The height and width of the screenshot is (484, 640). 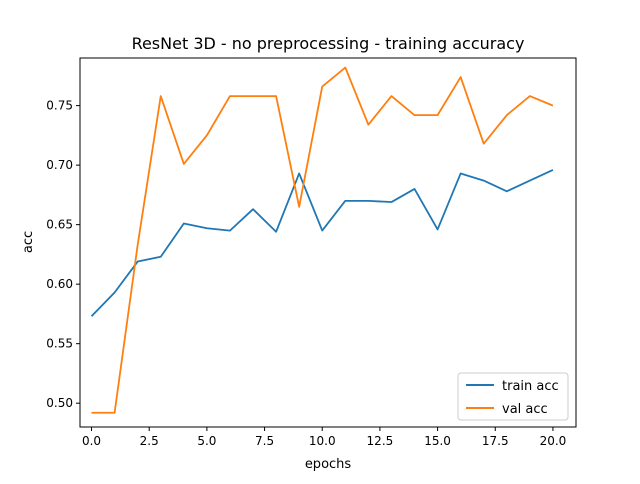 I want to click on y-tick-label: 0.60, so click(x=59, y=284).